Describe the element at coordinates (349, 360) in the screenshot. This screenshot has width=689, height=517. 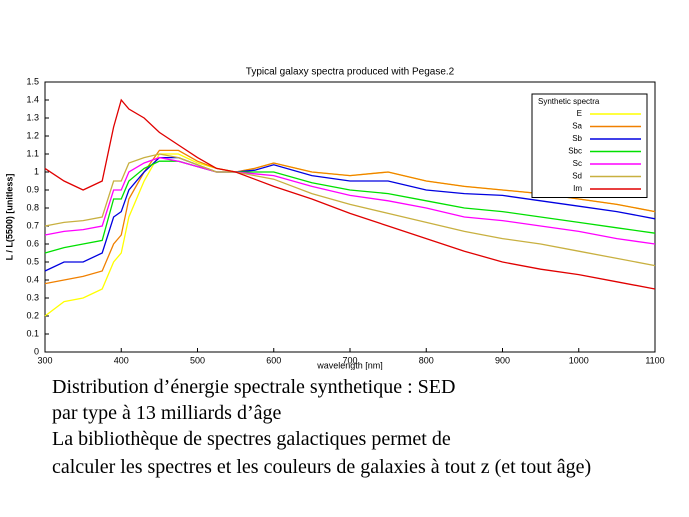
I see `x-tick-label: 700` at that location.